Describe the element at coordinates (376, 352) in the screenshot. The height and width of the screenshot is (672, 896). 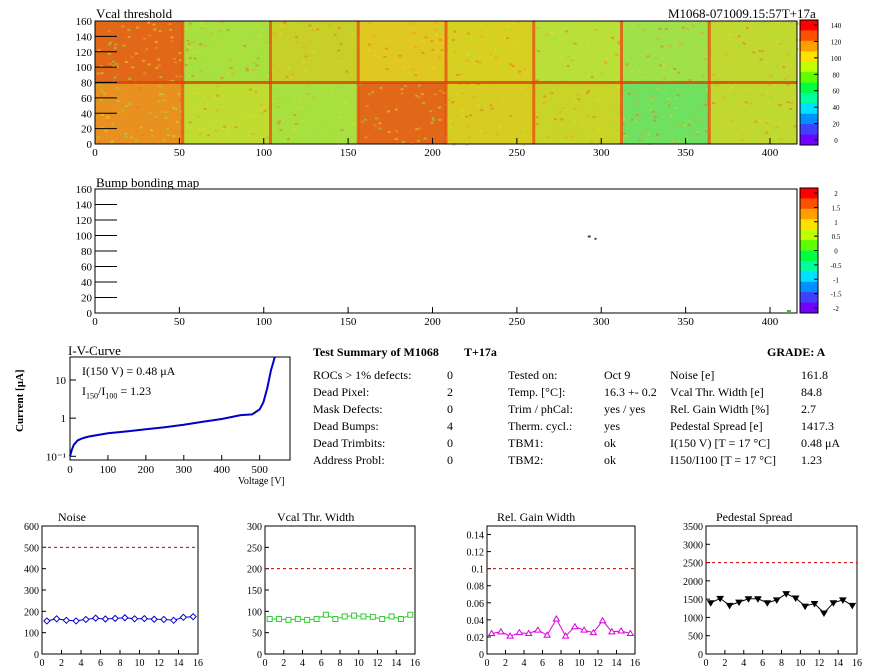
I see `summary-heading: Test Summary of M1068` at that location.